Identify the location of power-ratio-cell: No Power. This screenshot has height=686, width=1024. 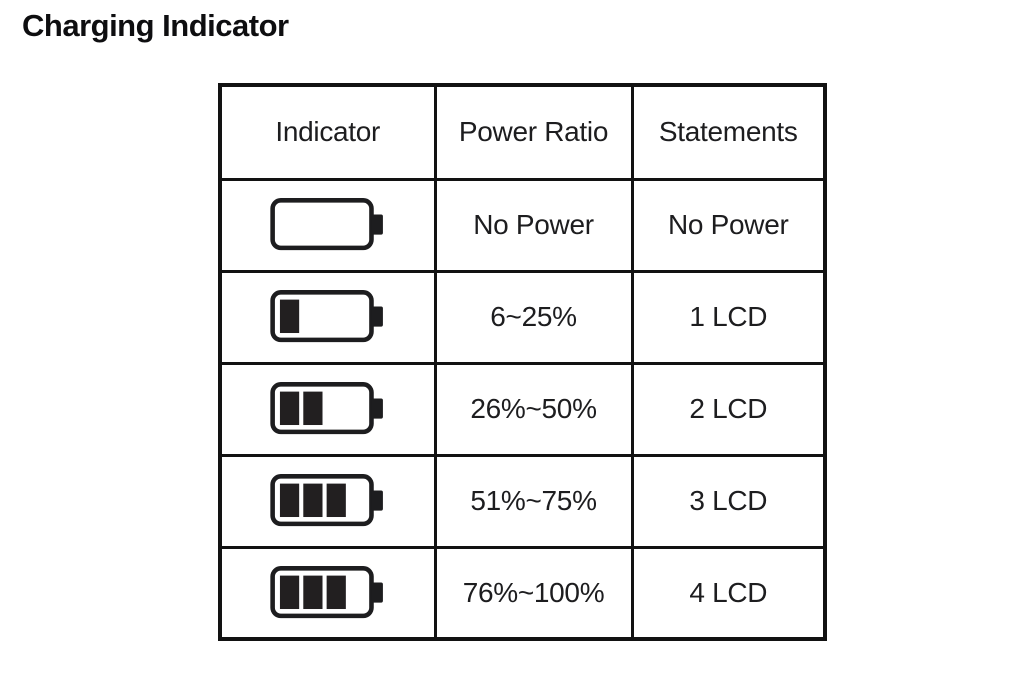
(533, 225).